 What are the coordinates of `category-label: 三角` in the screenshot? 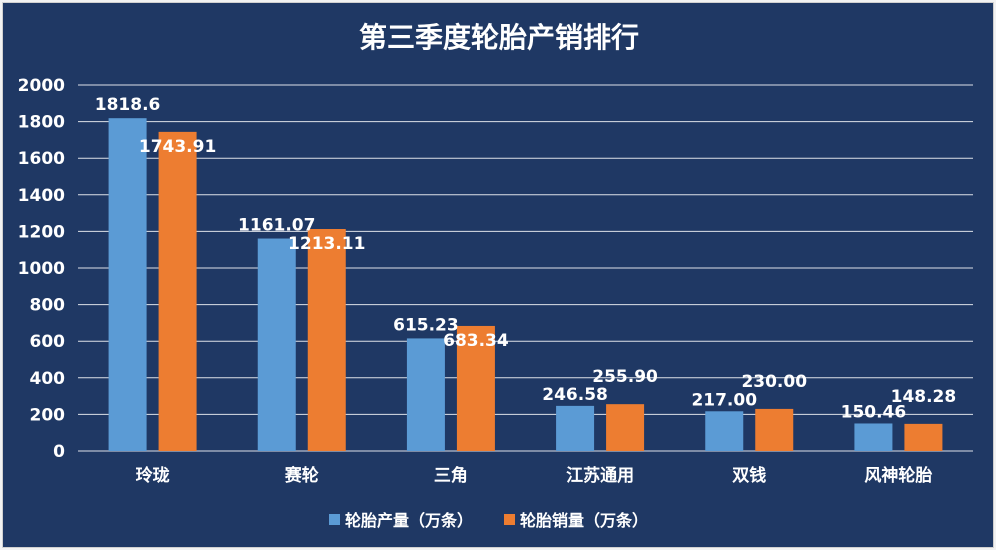 It's located at (451, 475).